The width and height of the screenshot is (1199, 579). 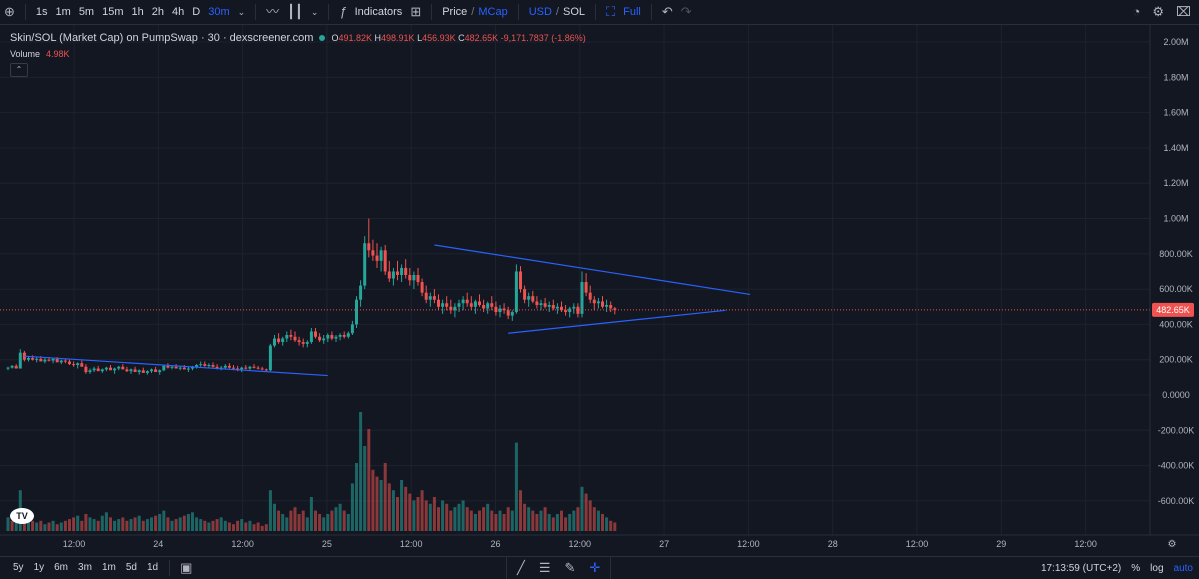 What do you see at coordinates (157, 12) in the screenshot?
I see `interval-2h: 2h` at bounding box center [157, 12].